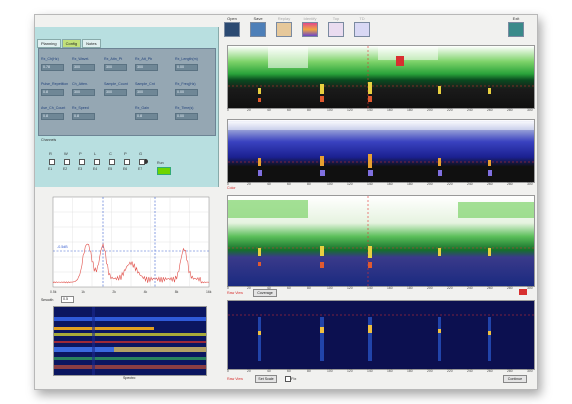 The image size is (572, 404). I want to click on replay-label: Replay, so click(284, 18).